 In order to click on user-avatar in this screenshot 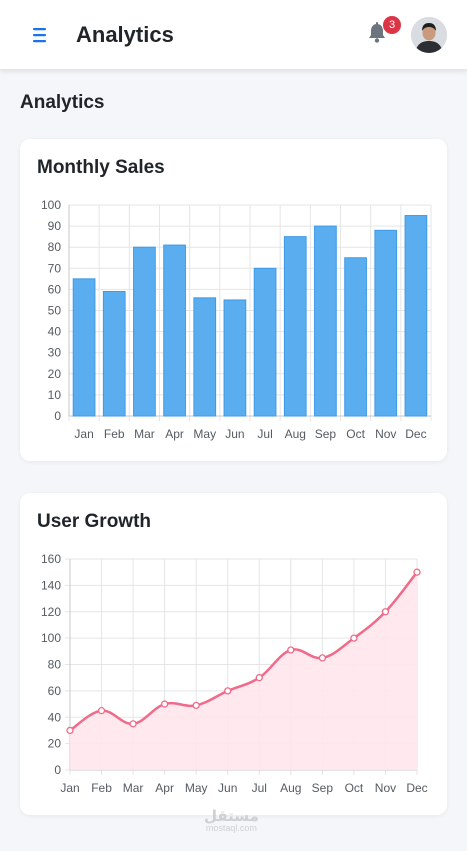, I will do `click(429, 35)`.